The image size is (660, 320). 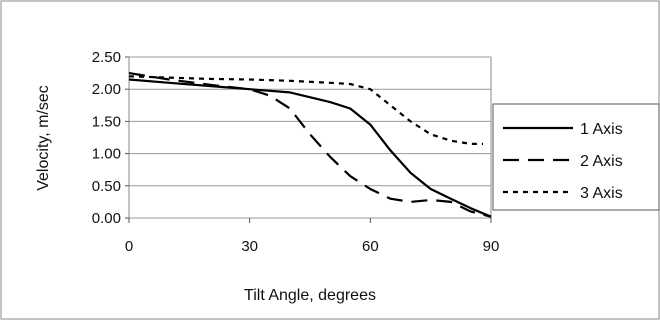 What do you see at coordinates (106, 154) in the screenshot?
I see `y-tick-label: 1.00` at bounding box center [106, 154].